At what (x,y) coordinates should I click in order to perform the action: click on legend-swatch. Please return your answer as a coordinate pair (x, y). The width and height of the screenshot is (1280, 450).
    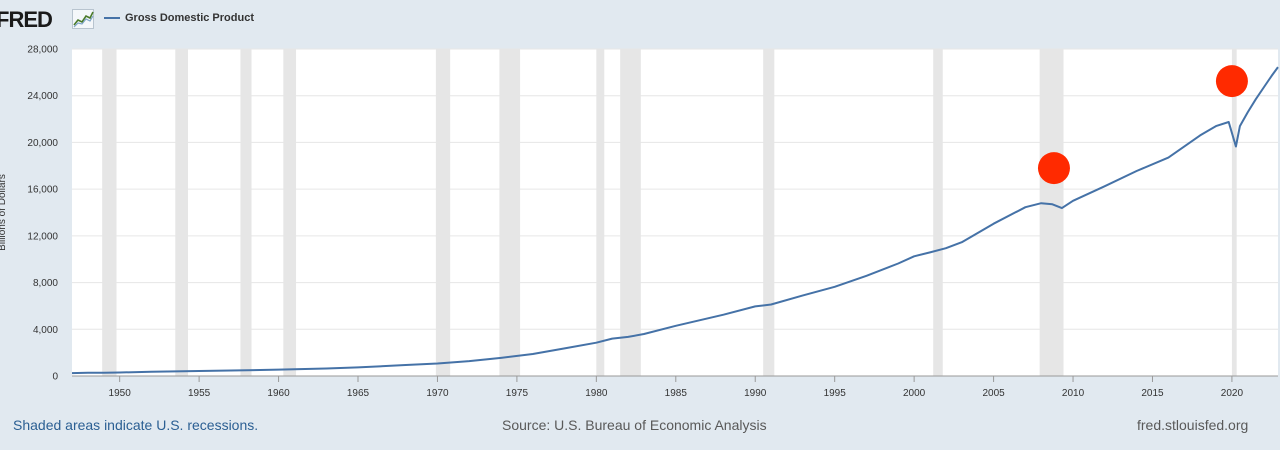
    Looking at the image, I should click on (112, 18).